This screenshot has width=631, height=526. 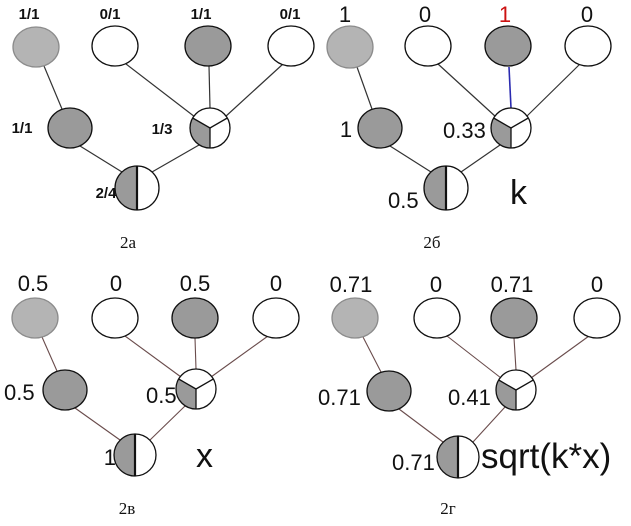 What do you see at coordinates (128, 242) in the screenshot?
I see `panel-caption: 2а` at bounding box center [128, 242].